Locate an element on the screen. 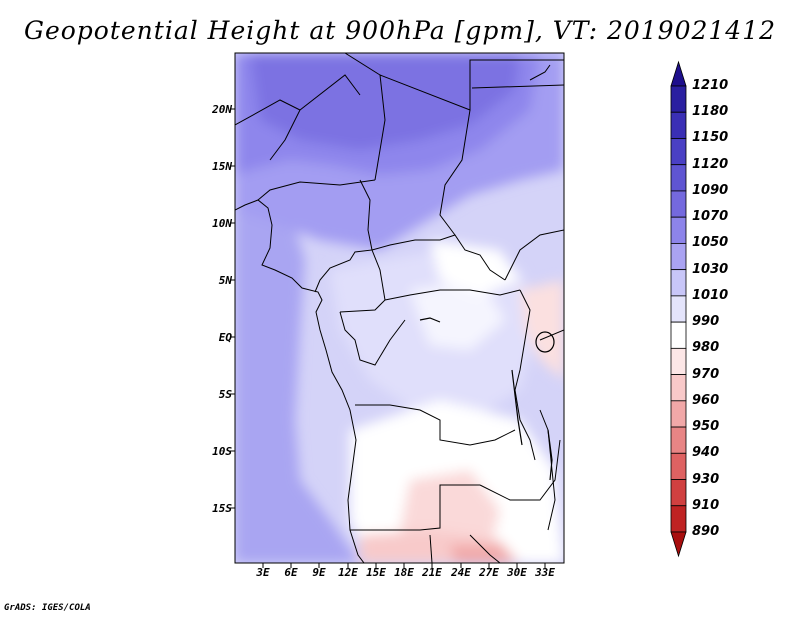 This screenshot has width=800, height=618. border-gabon-congo is located at coordinates (372, 338).